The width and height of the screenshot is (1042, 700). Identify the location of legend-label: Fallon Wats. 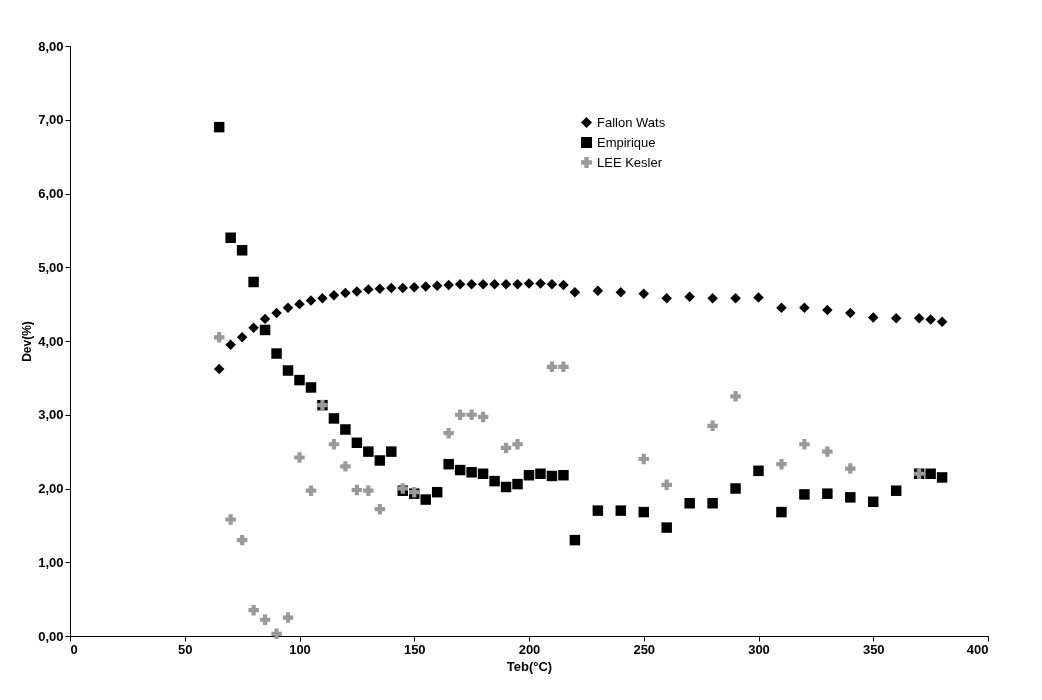
(631, 122).